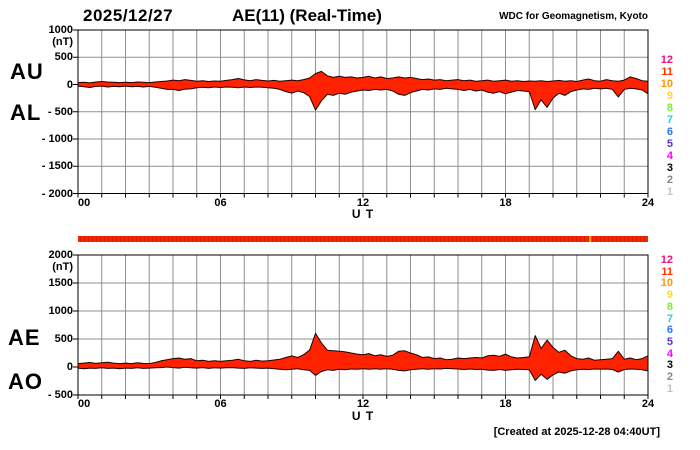 This screenshot has height=450, width=700. I want to click on created-timestamp: [Created at 2025-12-28 04:40UT], so click(576, 432).